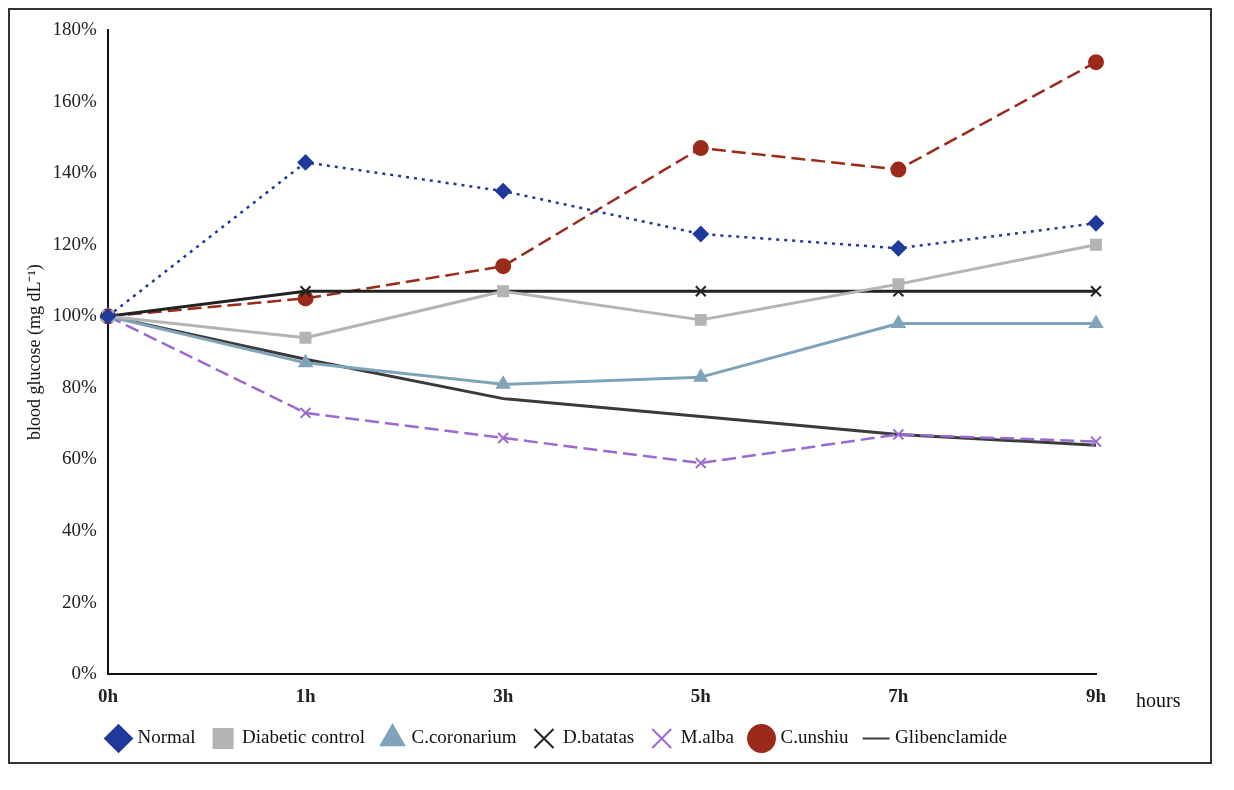  Describe the element at coordinates (108, 695) in the screenshot. I see `x-tick-label: 0h` at that location.